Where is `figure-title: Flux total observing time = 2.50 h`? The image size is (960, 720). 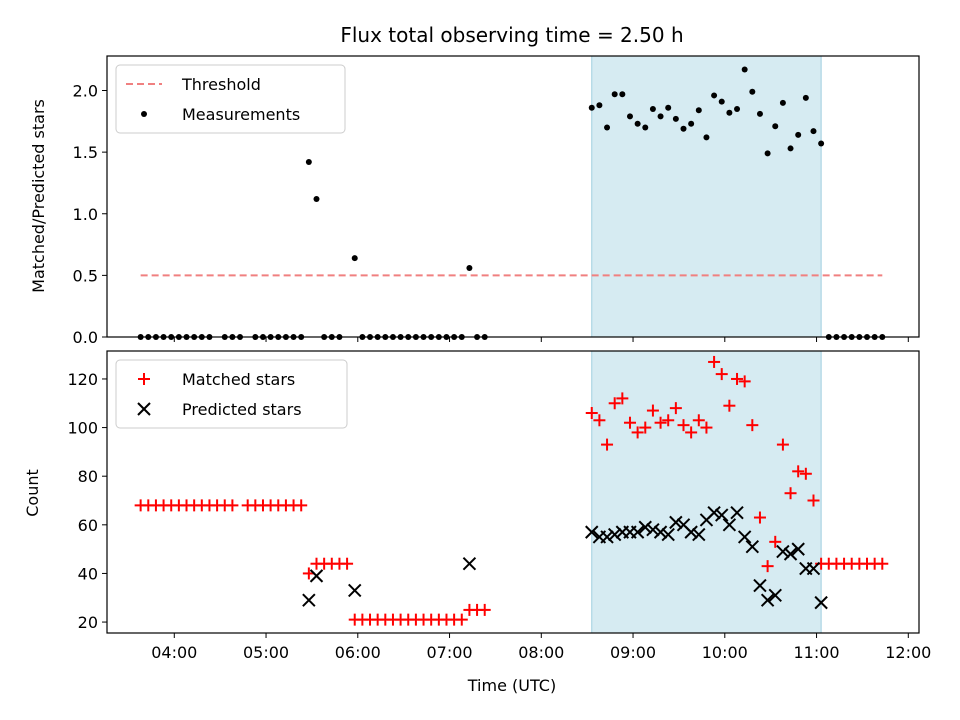
figure-title: Flux total observing time = 2.50 h is located at coordinates (511, 35).